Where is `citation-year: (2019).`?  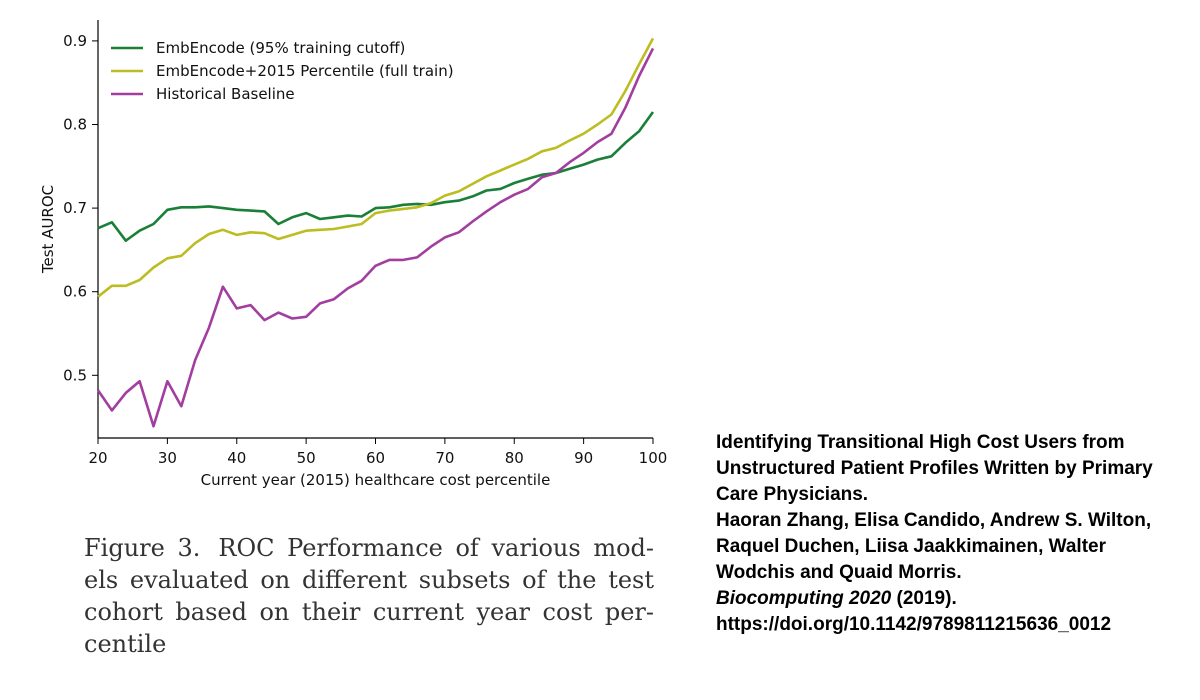 citation-year: (2019). is located at coordinates (926, 598).